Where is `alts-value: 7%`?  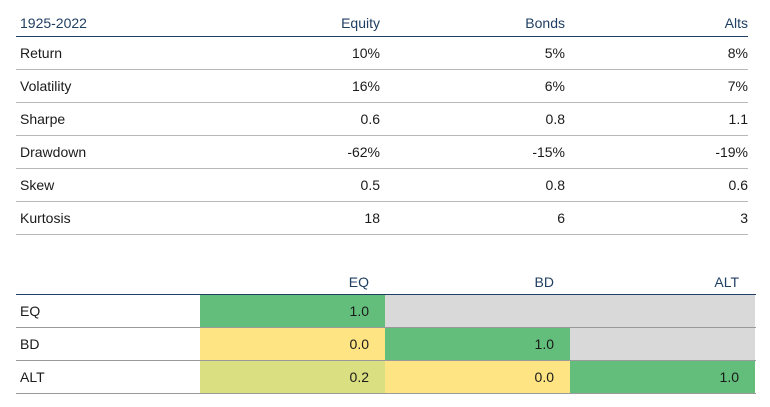
alts-value: 7% is located at coordinates (737, 86).